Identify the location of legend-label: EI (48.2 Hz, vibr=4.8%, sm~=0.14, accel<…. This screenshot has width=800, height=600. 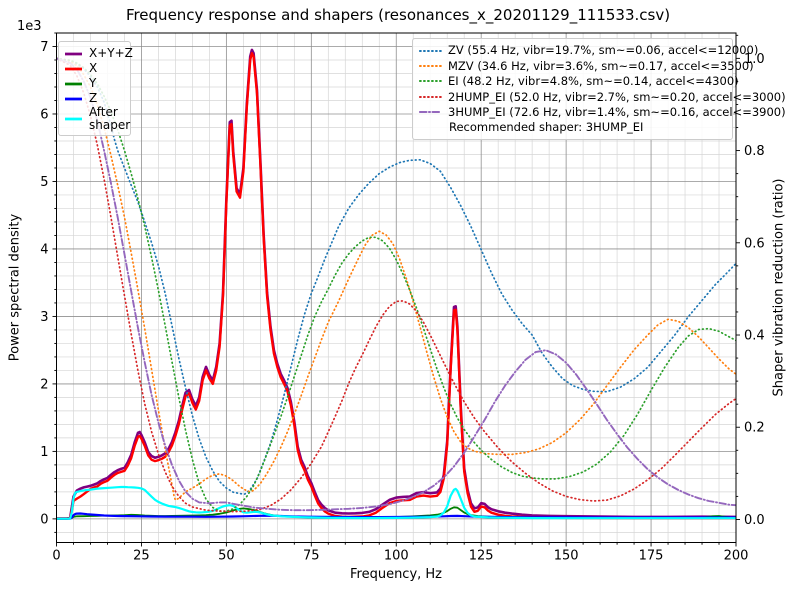
(593, 81).